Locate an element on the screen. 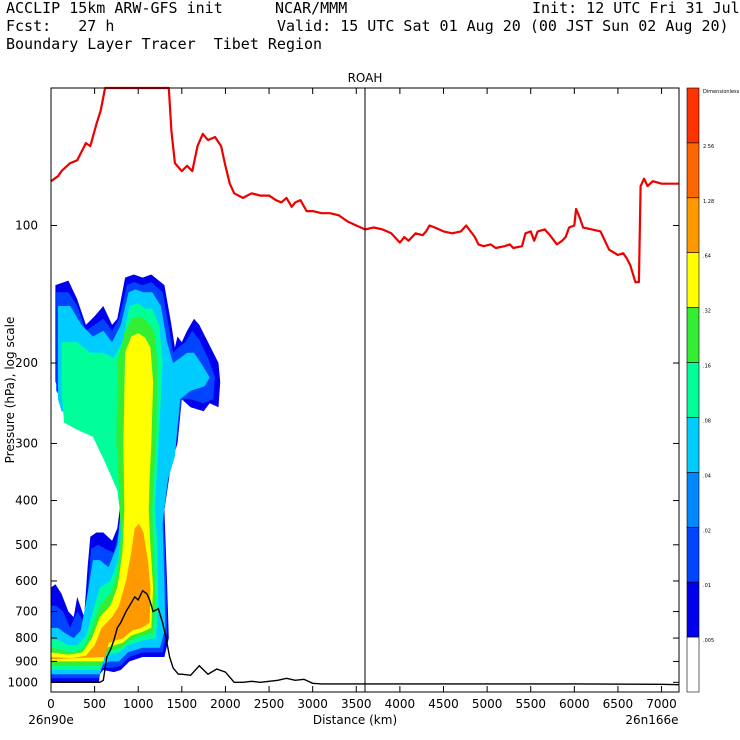 Image resolution: width=740 pixels, height=740 pixels. colorbar-label: .02 is located at coordinates (707, 531).